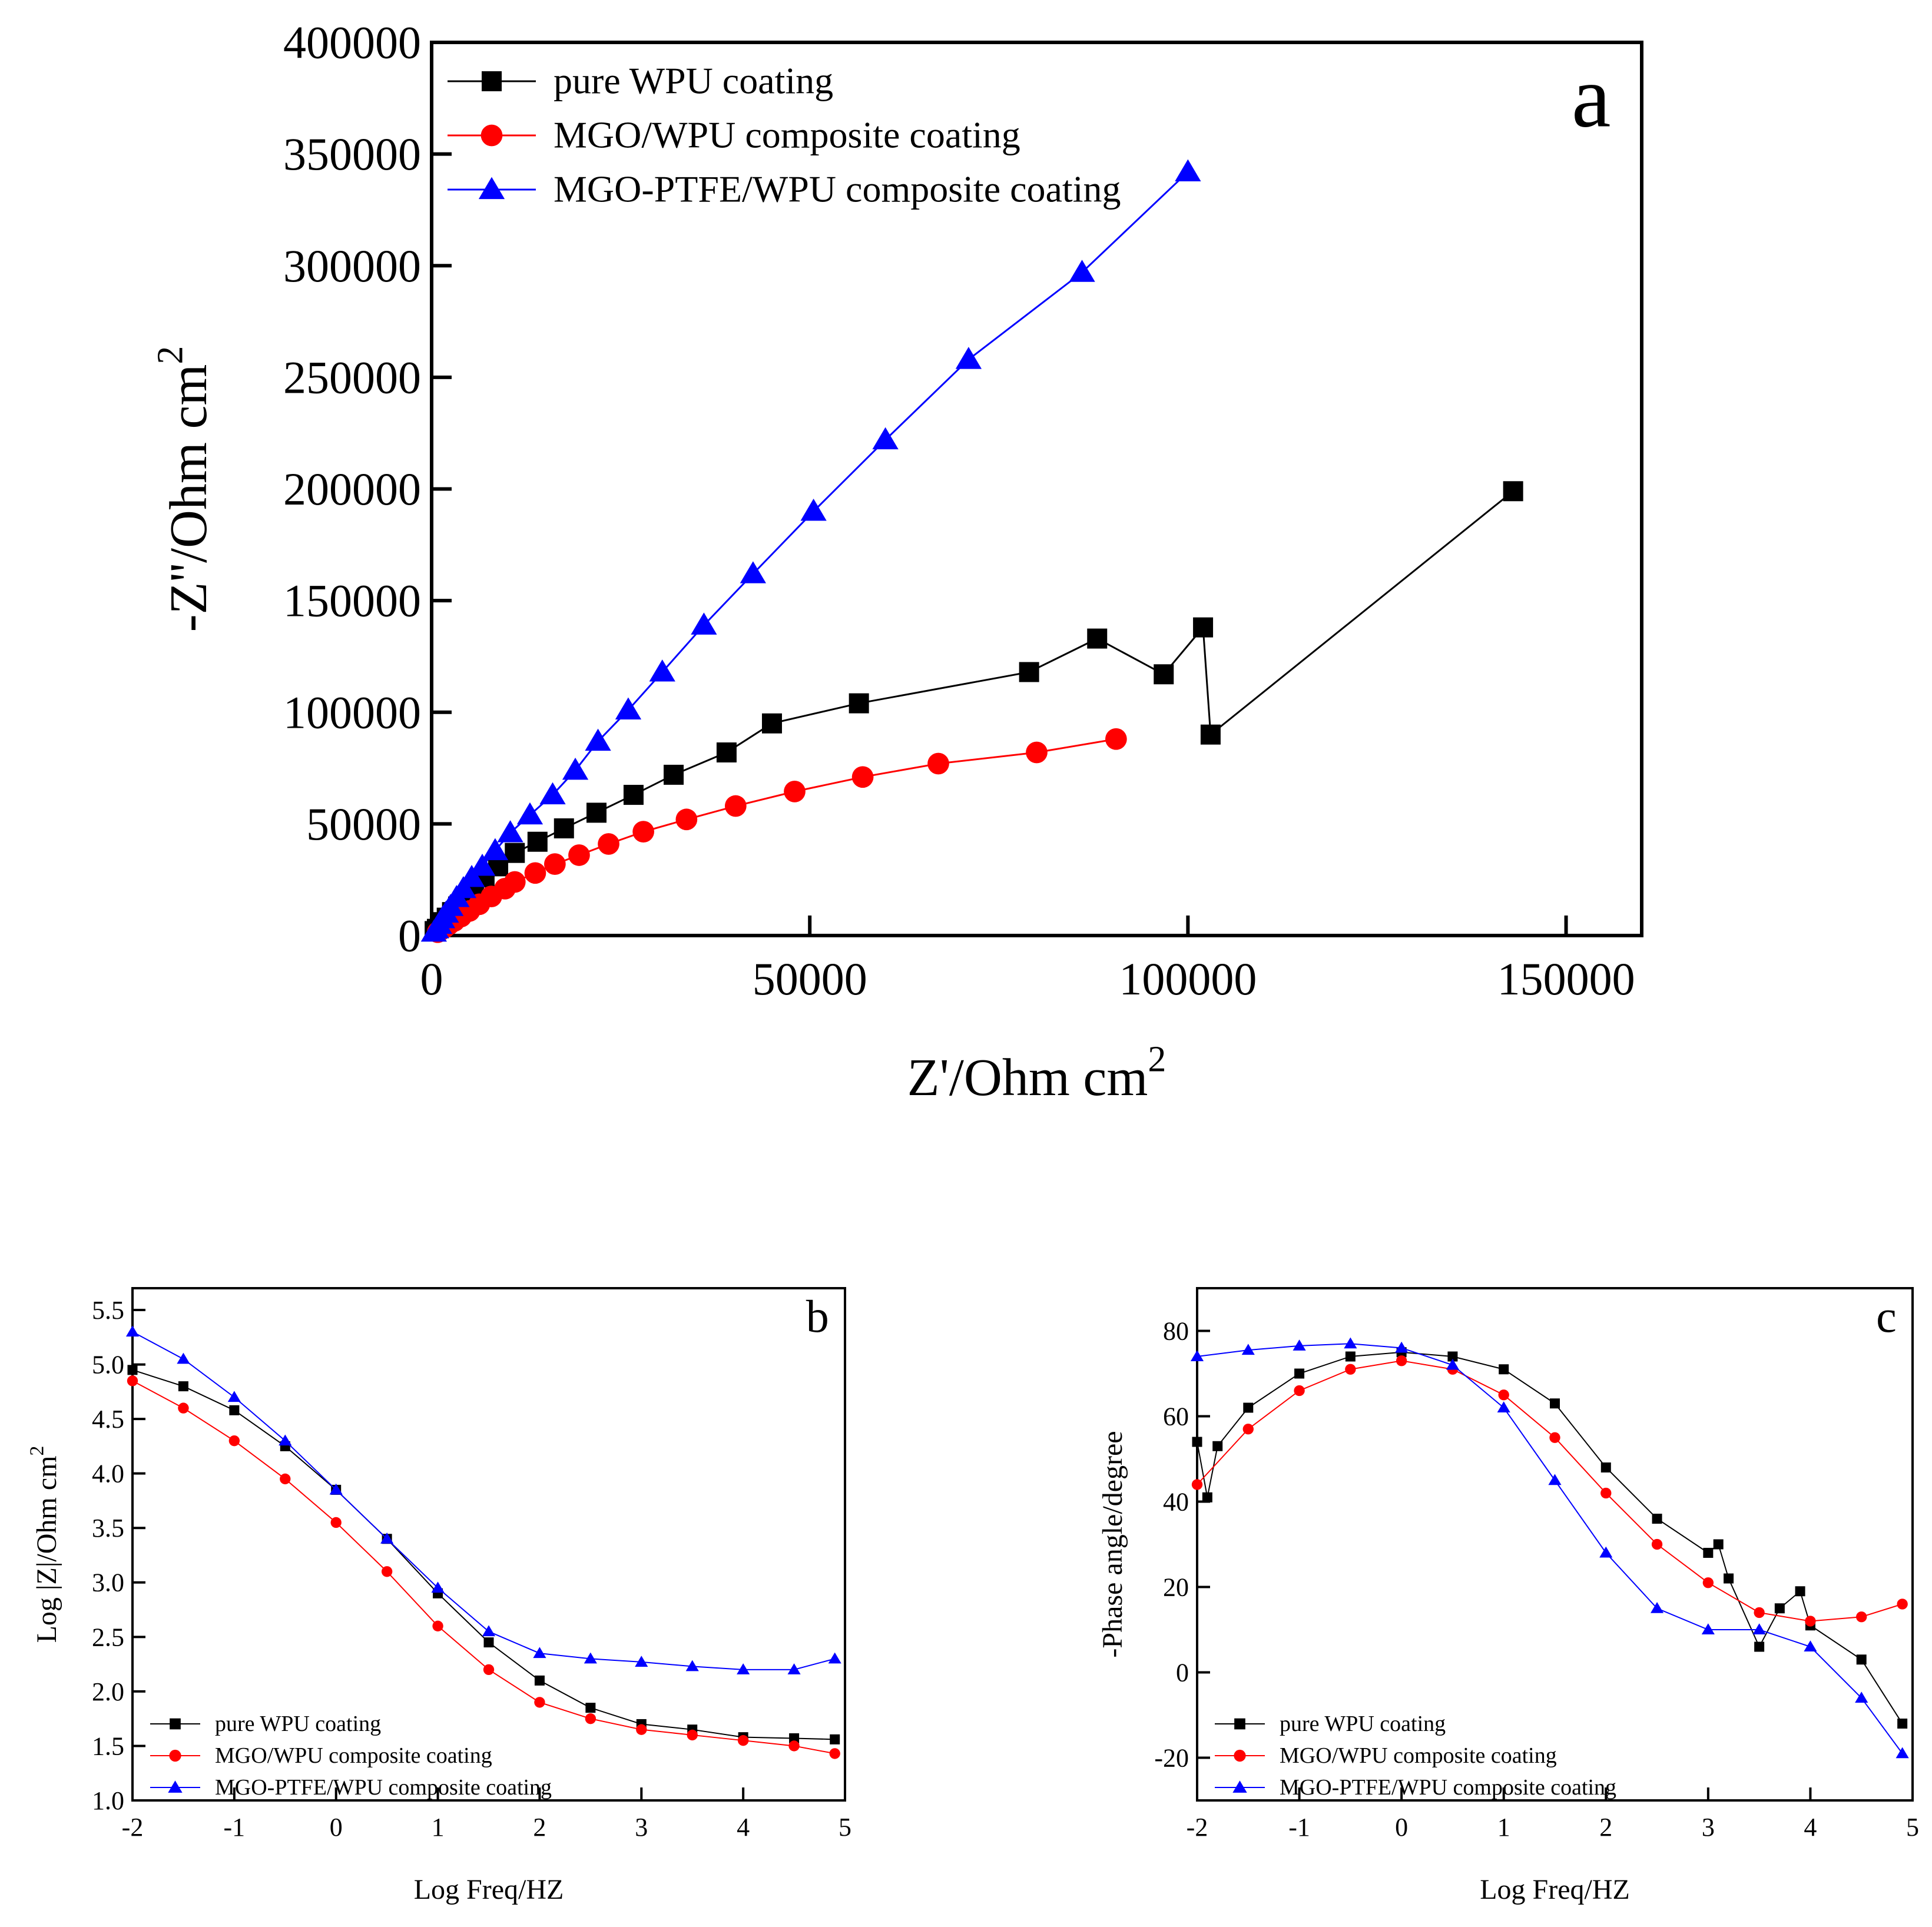 This screenshot has width=1932, height=1927. What do you see at coordinates (352, 600) in the screenshot?
I see `y-tick-label: 150000` at bounding box center [352, 600].